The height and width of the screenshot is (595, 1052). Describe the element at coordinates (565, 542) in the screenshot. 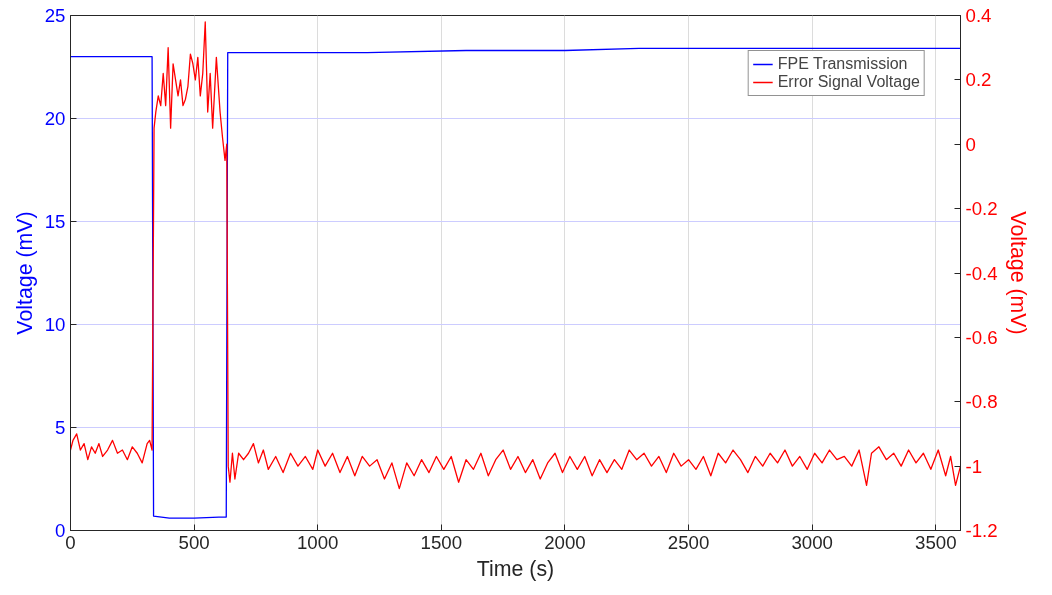

I see `x-tick-label: 2000` at that location.